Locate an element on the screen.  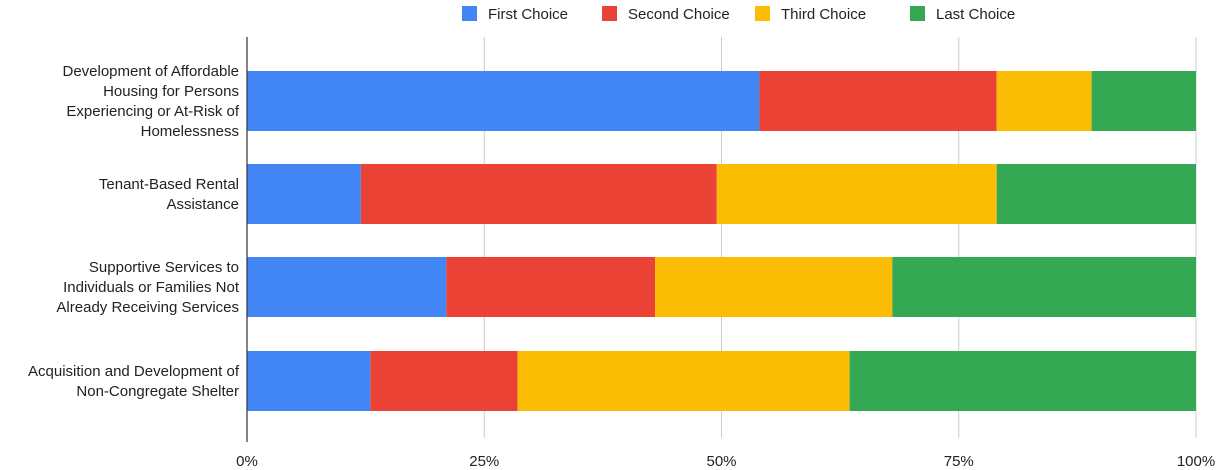
category-label-line: Experiencing or At-Risk of is located at coordinates (152, 111).